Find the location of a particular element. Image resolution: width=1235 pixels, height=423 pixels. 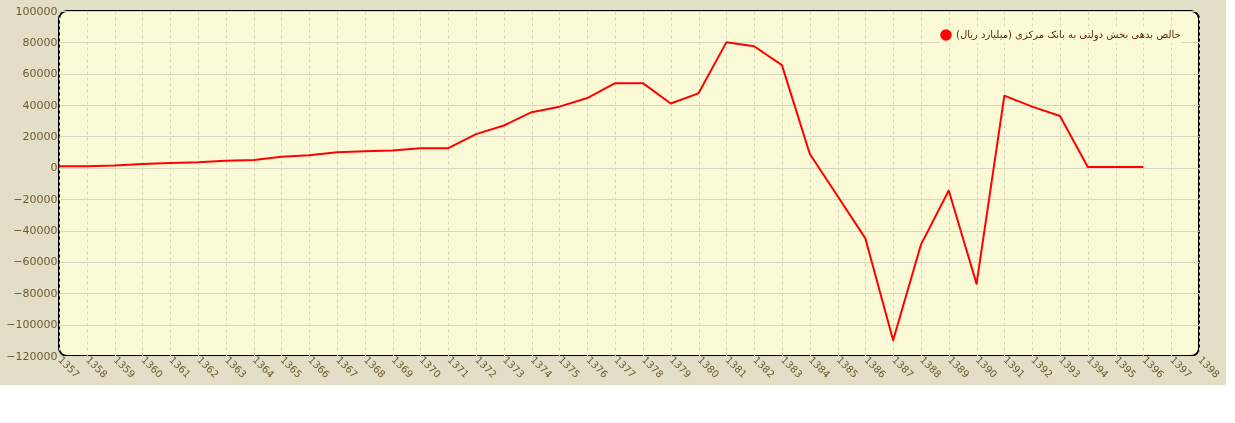

y-tick-label: 20000 is located at coordinates (40, 136).